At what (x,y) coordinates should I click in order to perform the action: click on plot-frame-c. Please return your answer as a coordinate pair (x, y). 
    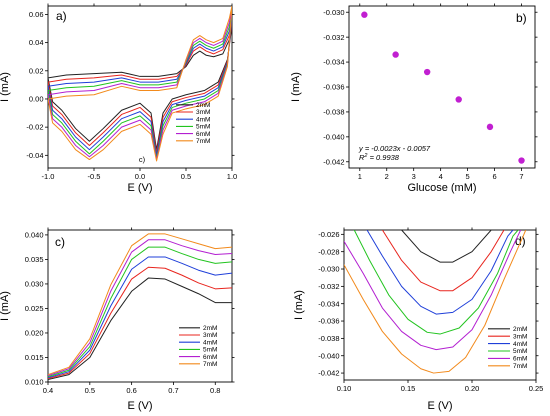
    Looking at the image, I should click on (140, 306).